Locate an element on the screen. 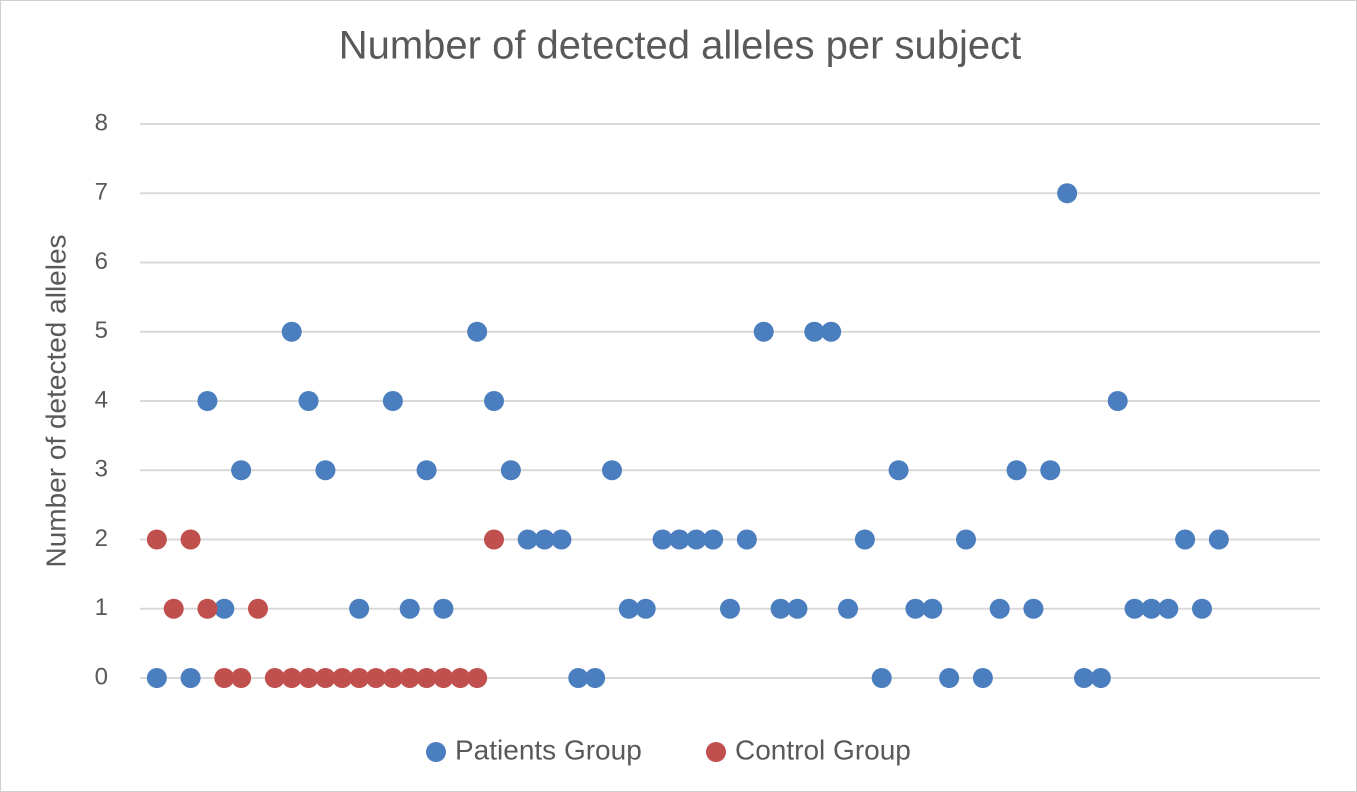 This screenshot has width=1357, height=792. chart-title: Number of detected alleles per subject is located at coordinates (680, 46).